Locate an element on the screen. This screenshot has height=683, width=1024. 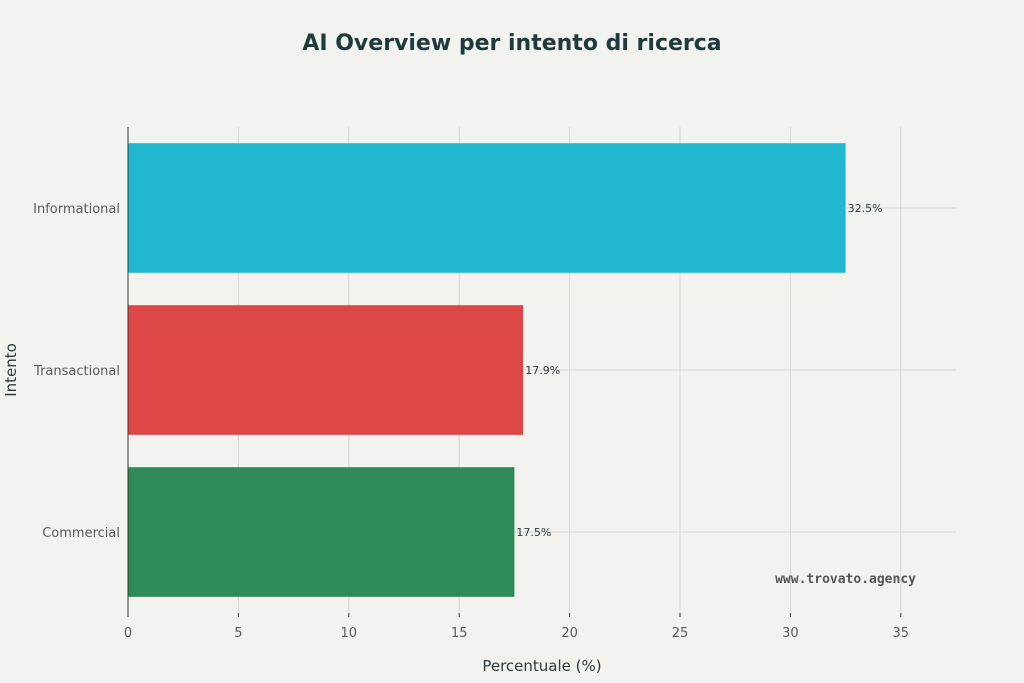
x-tick-label: 20 is located at coordinates (569, 633).